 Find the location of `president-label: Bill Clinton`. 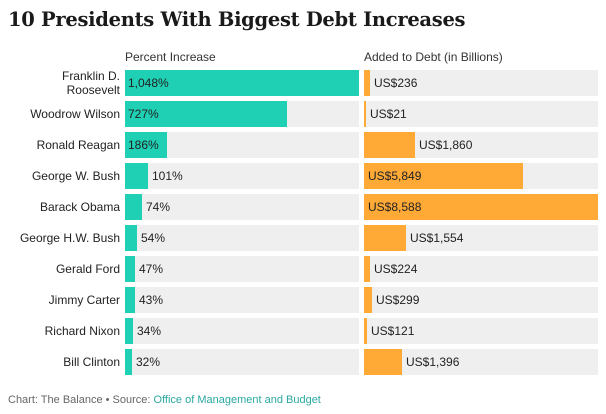

president-label: Bill Clinton is located at coordinates (62, 362).